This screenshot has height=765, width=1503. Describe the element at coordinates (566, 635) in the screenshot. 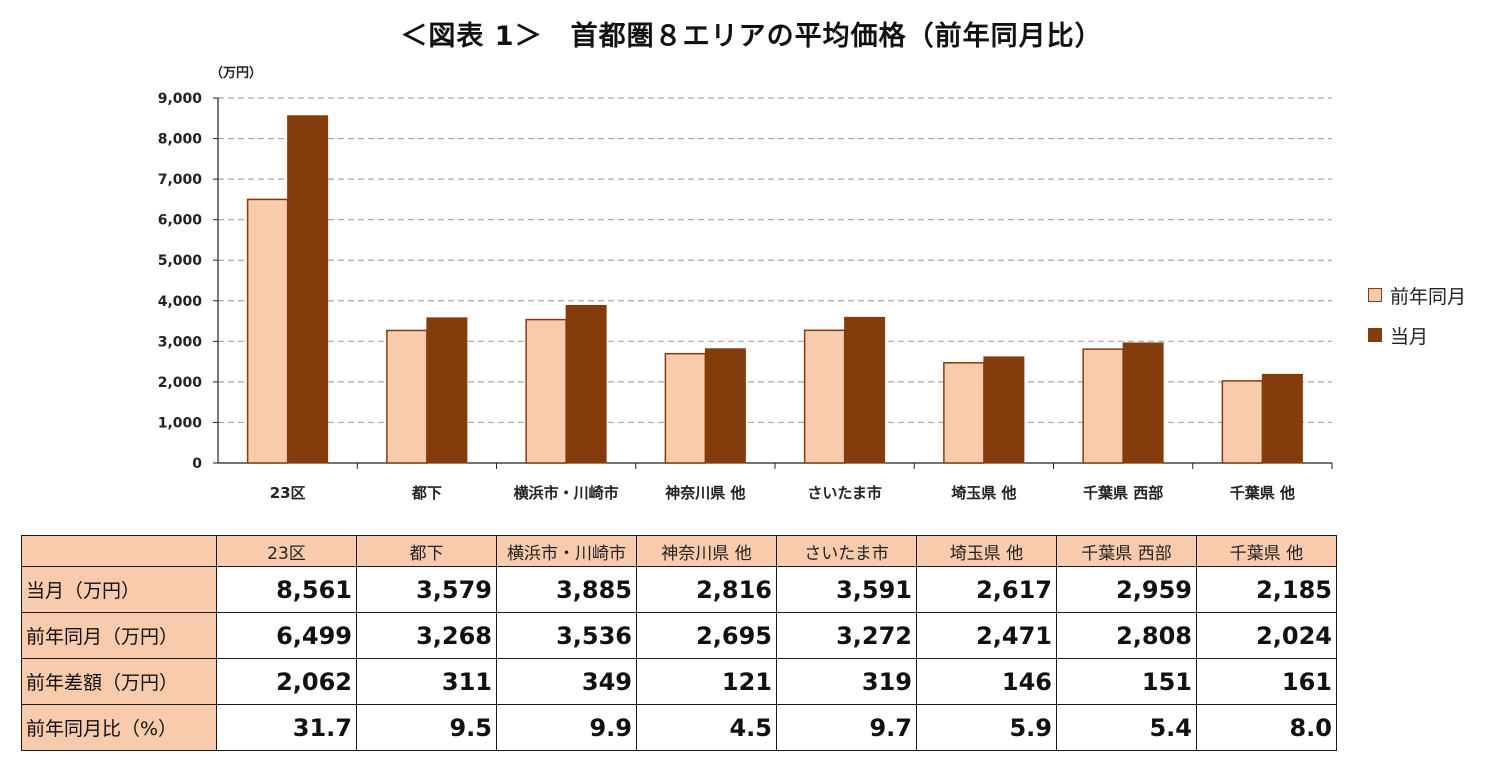

I see `table-cell: 3,536` at that location.